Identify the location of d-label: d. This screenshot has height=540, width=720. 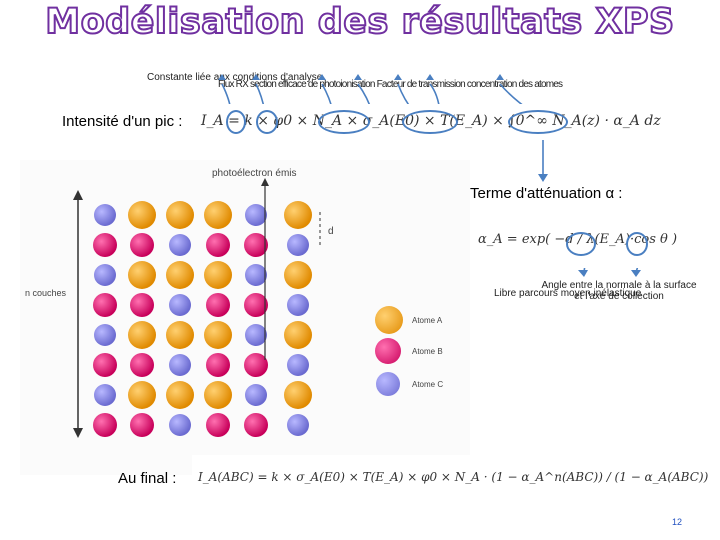
(331, 231).